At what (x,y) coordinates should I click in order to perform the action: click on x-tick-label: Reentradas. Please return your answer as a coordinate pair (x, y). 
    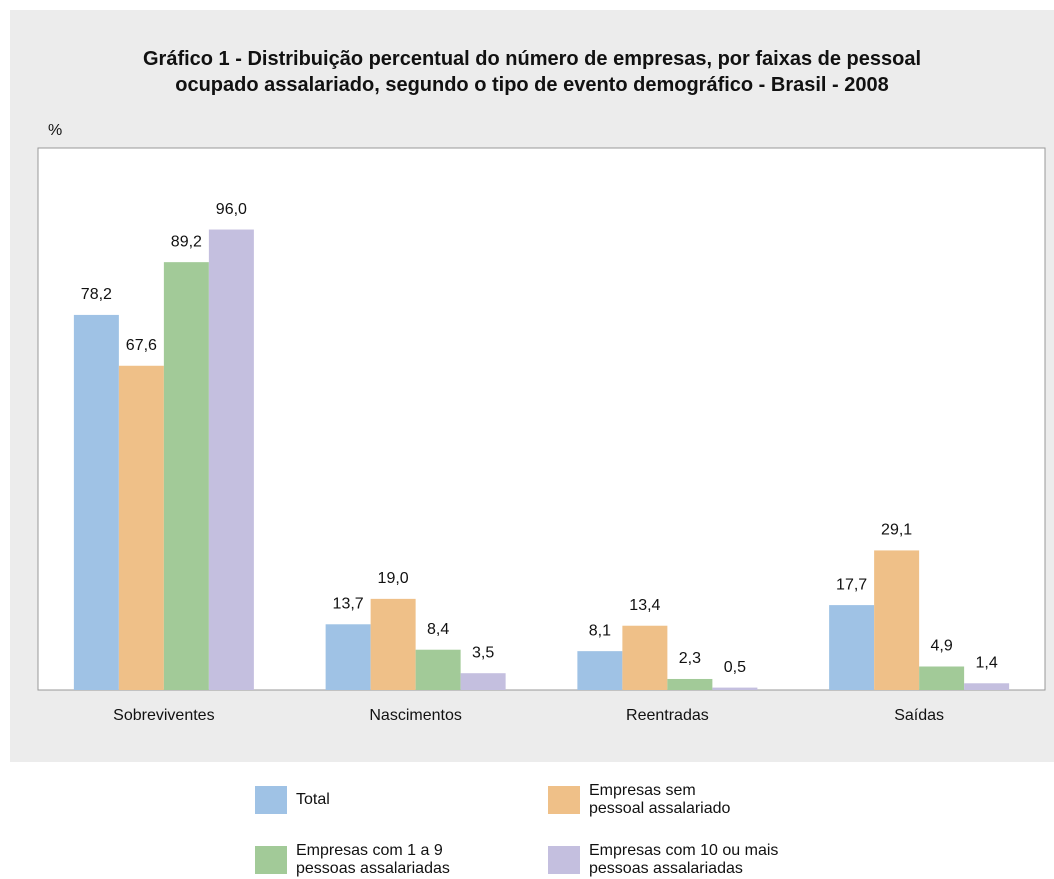
    Looking at the image, I should click on (667, 715).